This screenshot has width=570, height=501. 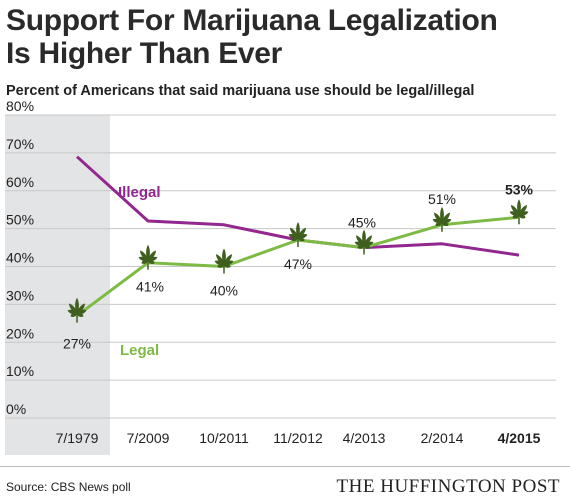 What do you see at coordinates (20, 220) in the screenshot?
I see `y-tick-label: 50%` at bounding box center [20, 220].